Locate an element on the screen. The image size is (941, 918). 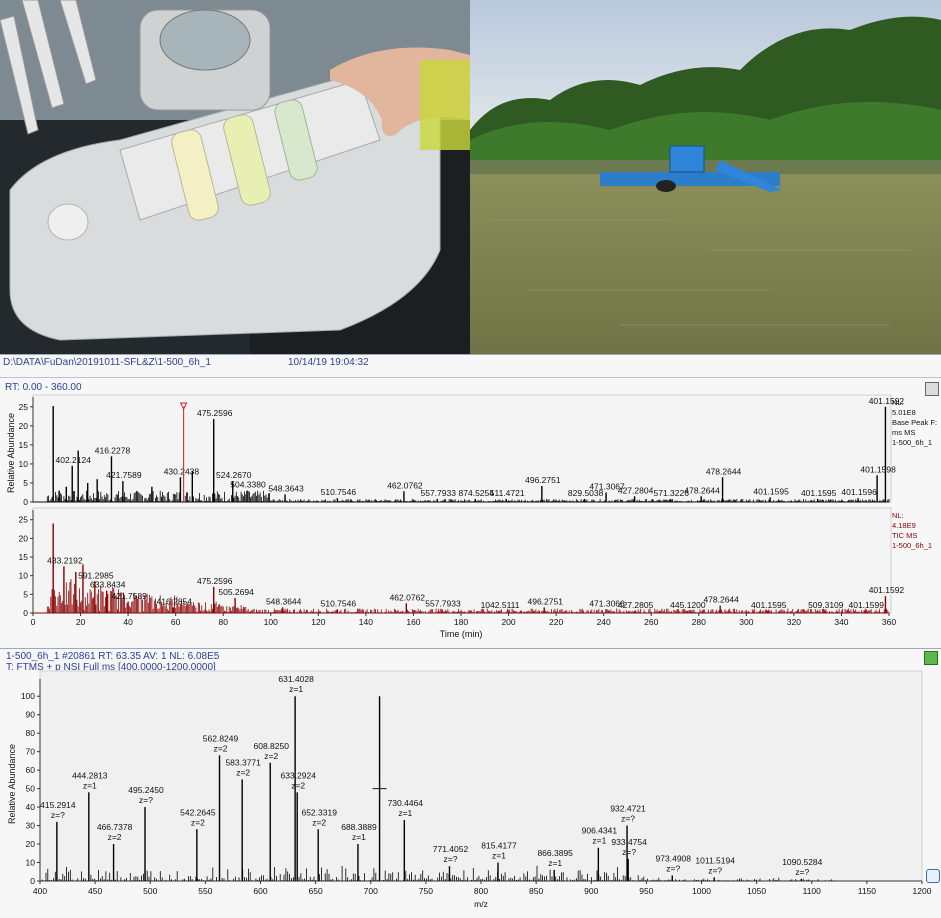
ms-xtick-label: 500 is located at coordinates (150, 891).